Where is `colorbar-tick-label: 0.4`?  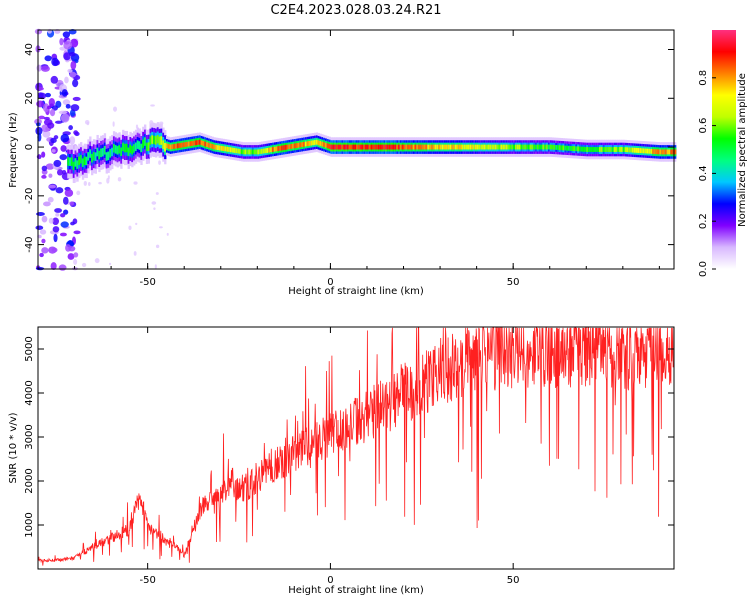 colorbar-tick-label: 0.4 is located at coordinates (703, 173).